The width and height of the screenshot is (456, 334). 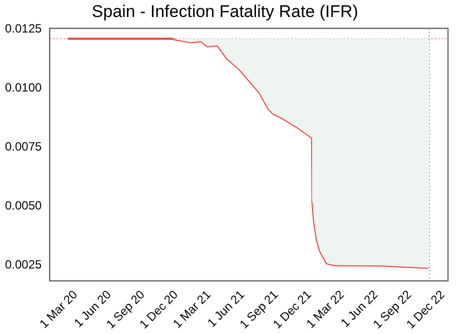 I want to click on y-tick-label: 0.0125, so click(x=23, y=29).